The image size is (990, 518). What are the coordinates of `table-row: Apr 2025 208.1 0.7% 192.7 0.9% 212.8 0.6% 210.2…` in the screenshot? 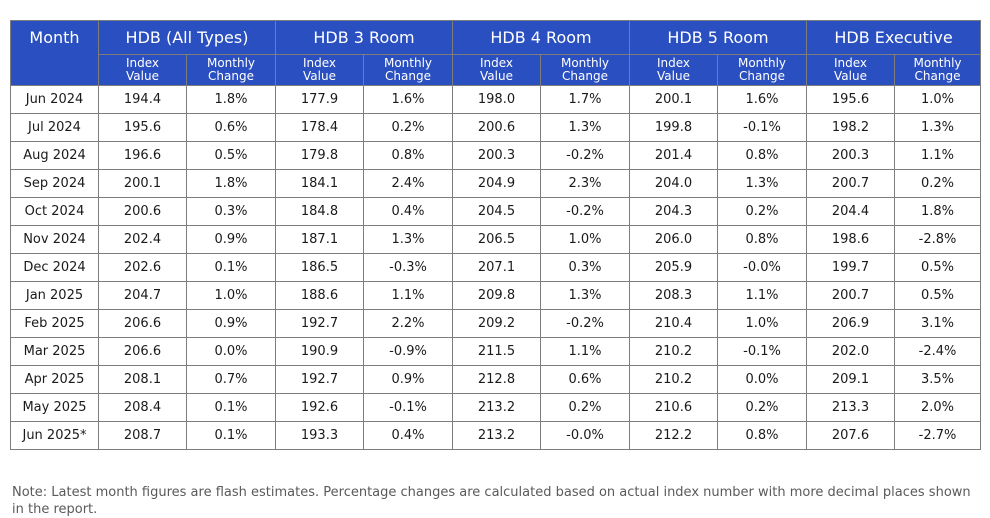 It's located at (495, 379).